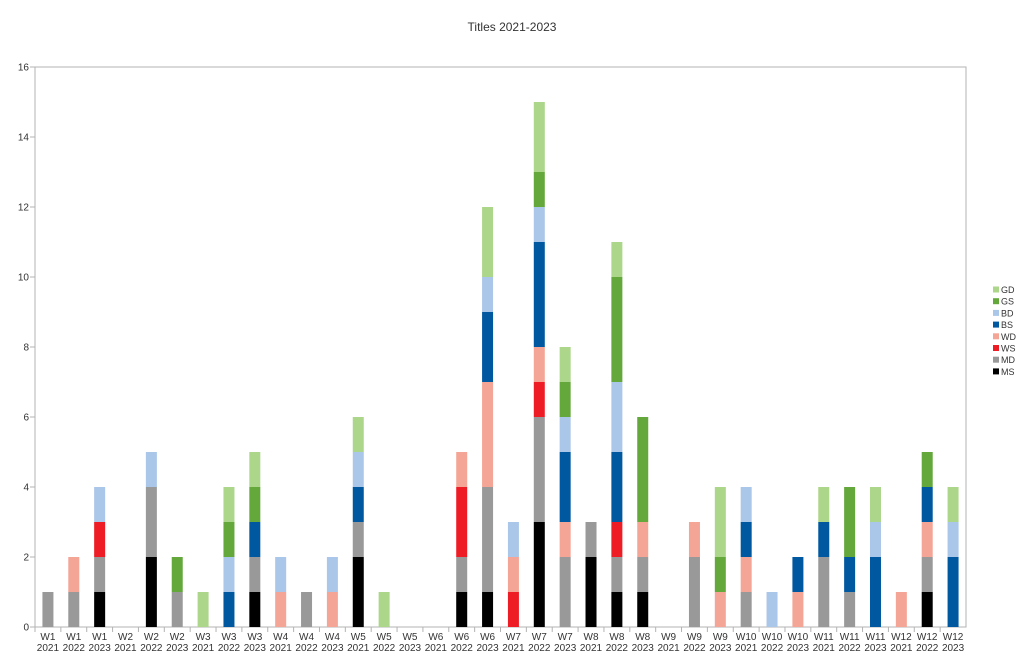 The height and width of the screenshot is (663, 1024). Describe the element at coordinates (927, 643) in the screenshot. I see `x-tick-label: W12 2022` at that location.